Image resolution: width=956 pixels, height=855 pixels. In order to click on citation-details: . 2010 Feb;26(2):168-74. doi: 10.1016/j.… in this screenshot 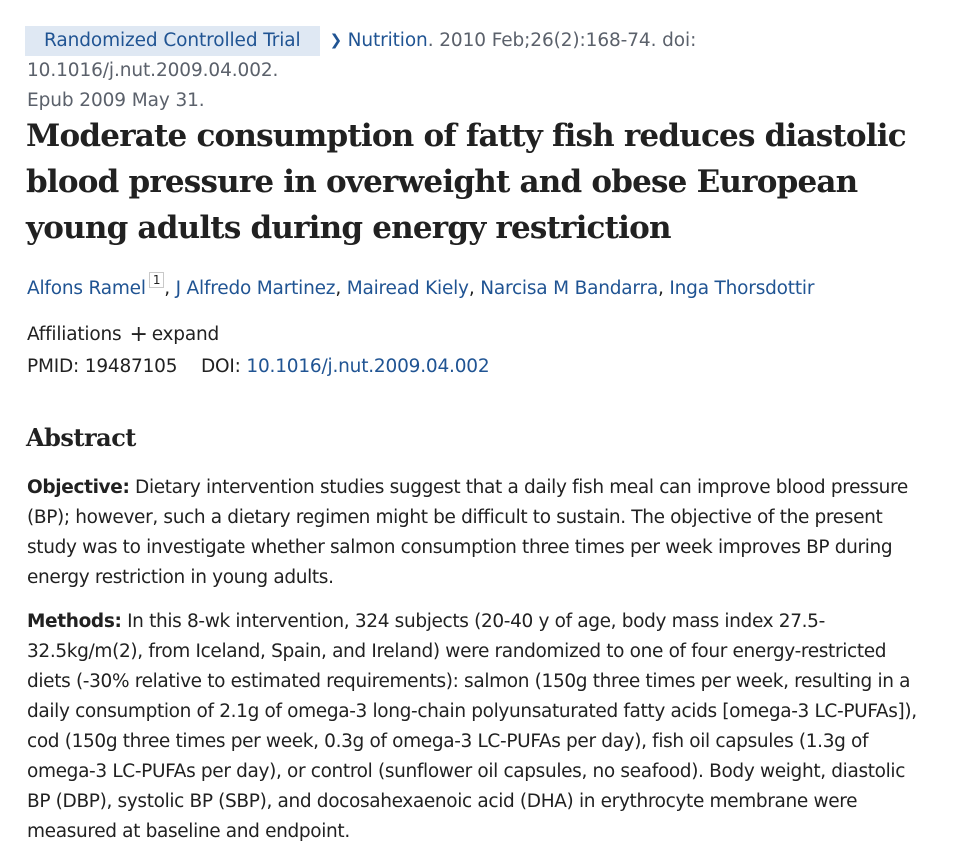, I will do `click(362, 55)`.